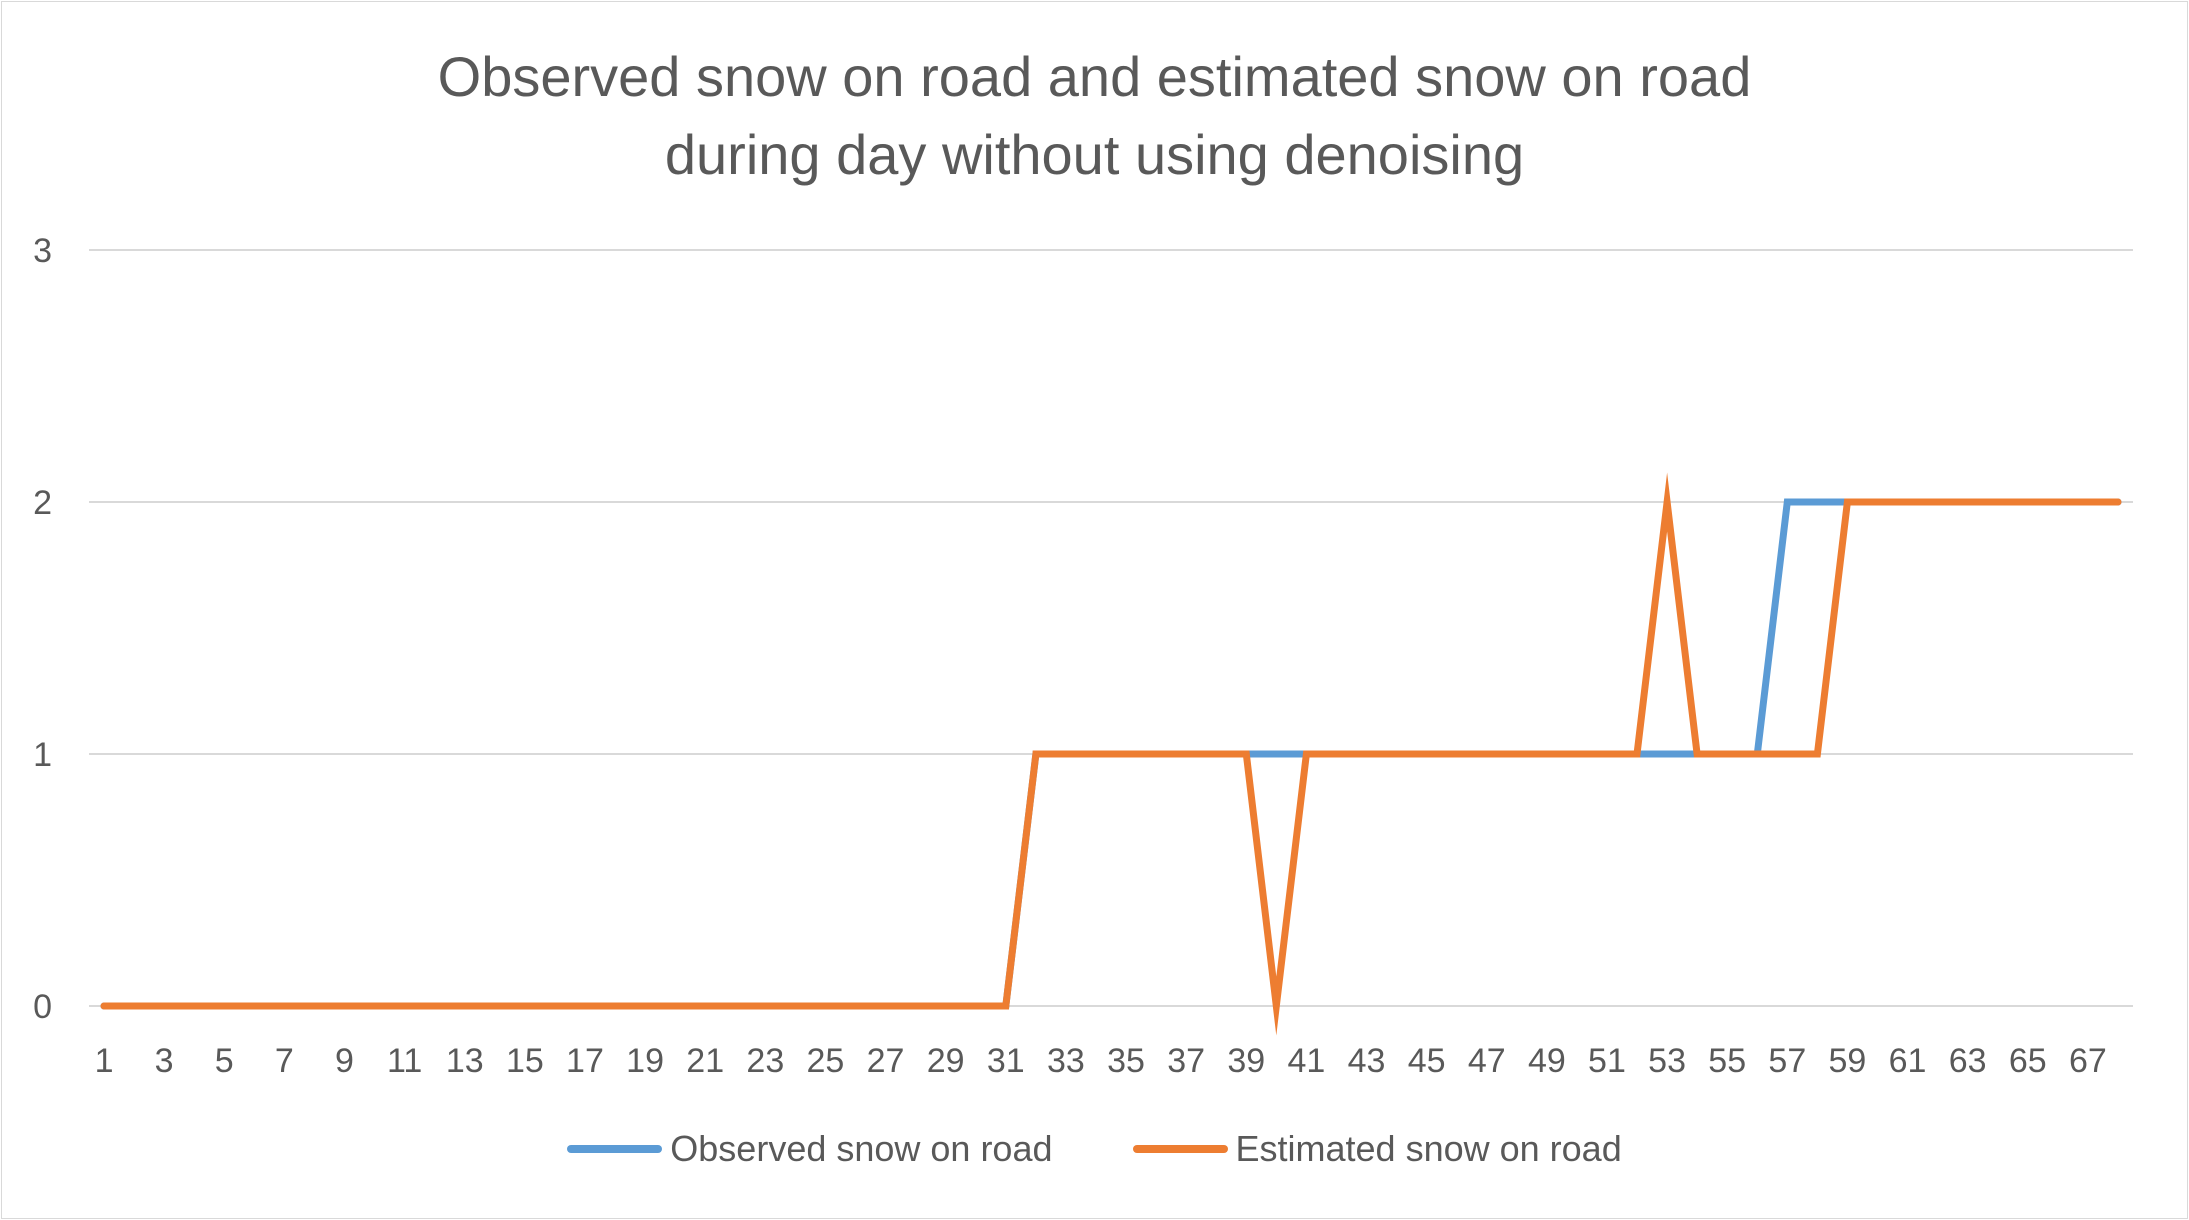  What do you see at coordinates (1908, 1061) in the screenshot?
I see `x-tick-label: 61` at bounding box center [1908, 1061].